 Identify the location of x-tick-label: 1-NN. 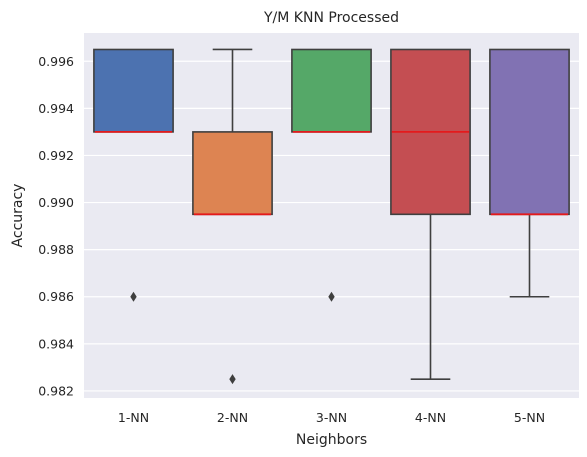
(133, 417).